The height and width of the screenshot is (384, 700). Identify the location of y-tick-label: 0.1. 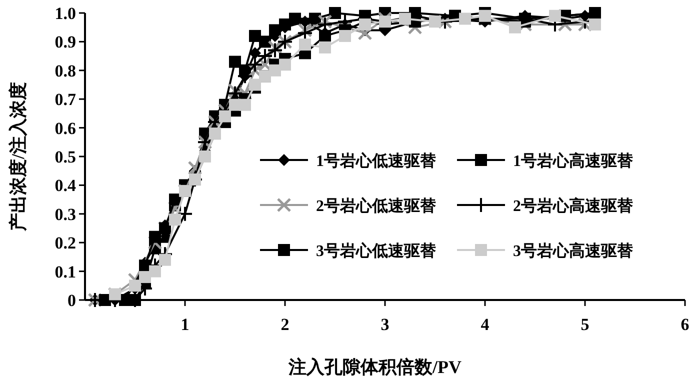
(65, 272).